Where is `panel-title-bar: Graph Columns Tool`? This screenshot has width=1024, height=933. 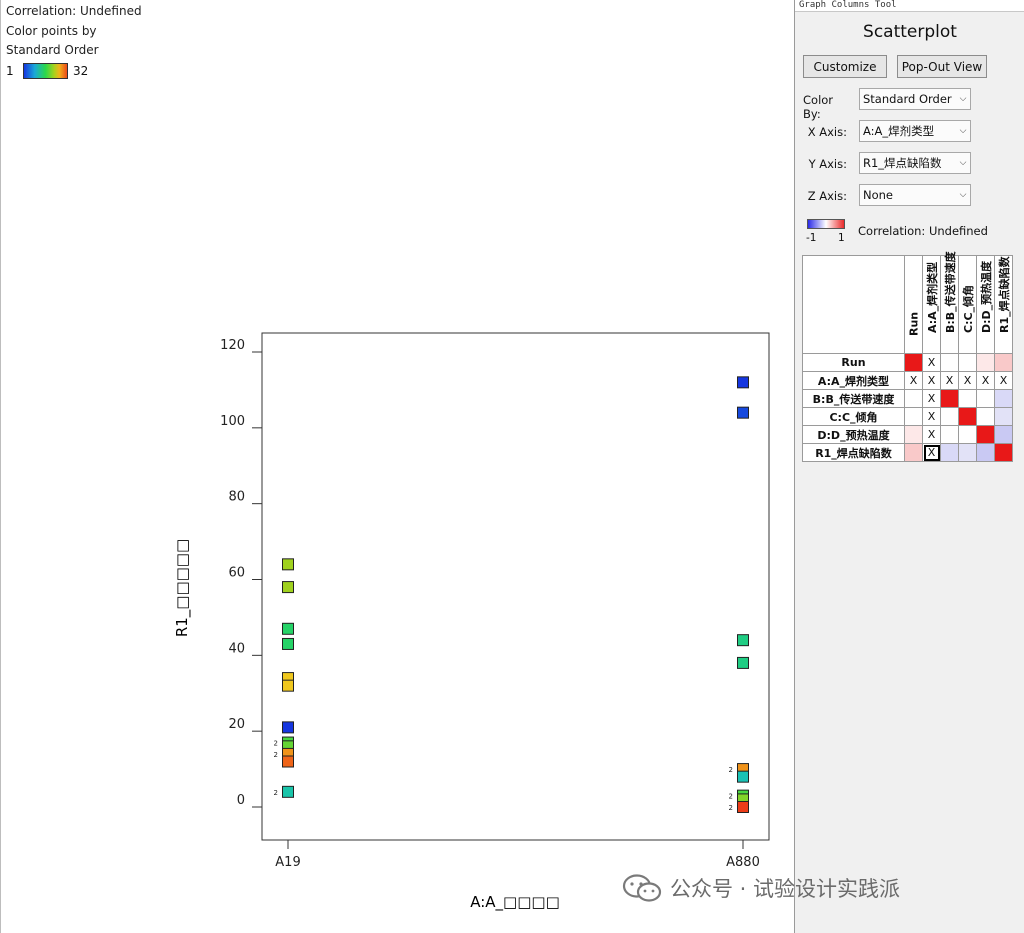
panel-title-bar: Graph Columns Tool is located at coordinates (909, 6).